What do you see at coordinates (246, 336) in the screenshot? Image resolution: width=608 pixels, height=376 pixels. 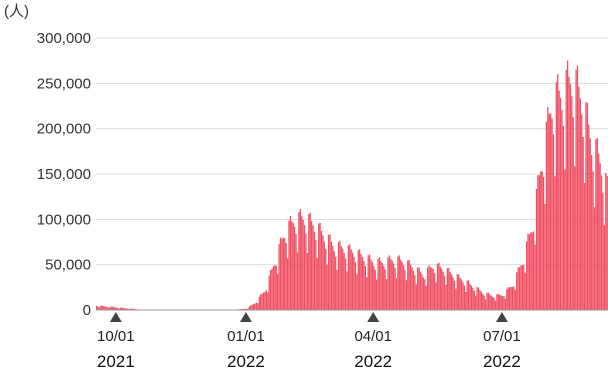 I see `x-tick-date-label: 01/01` at bounding box center [246, 336].